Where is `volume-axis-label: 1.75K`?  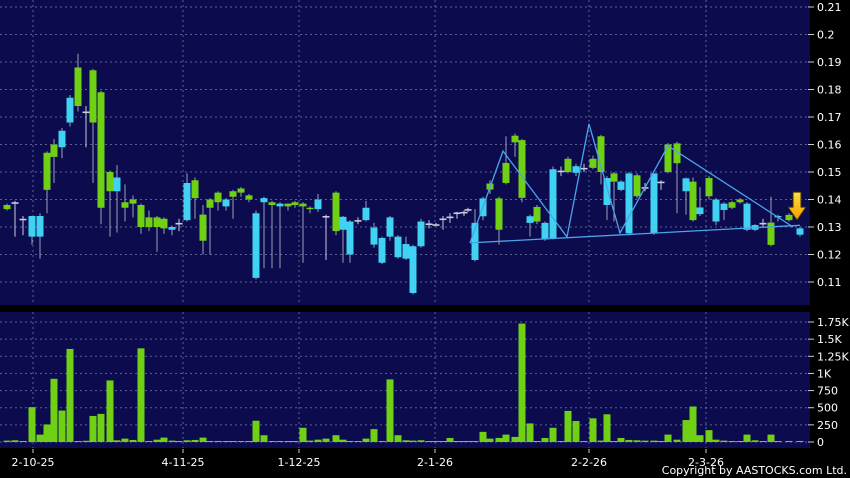
volume-axis-label: 1.75K is located at coordinates (833, 322).